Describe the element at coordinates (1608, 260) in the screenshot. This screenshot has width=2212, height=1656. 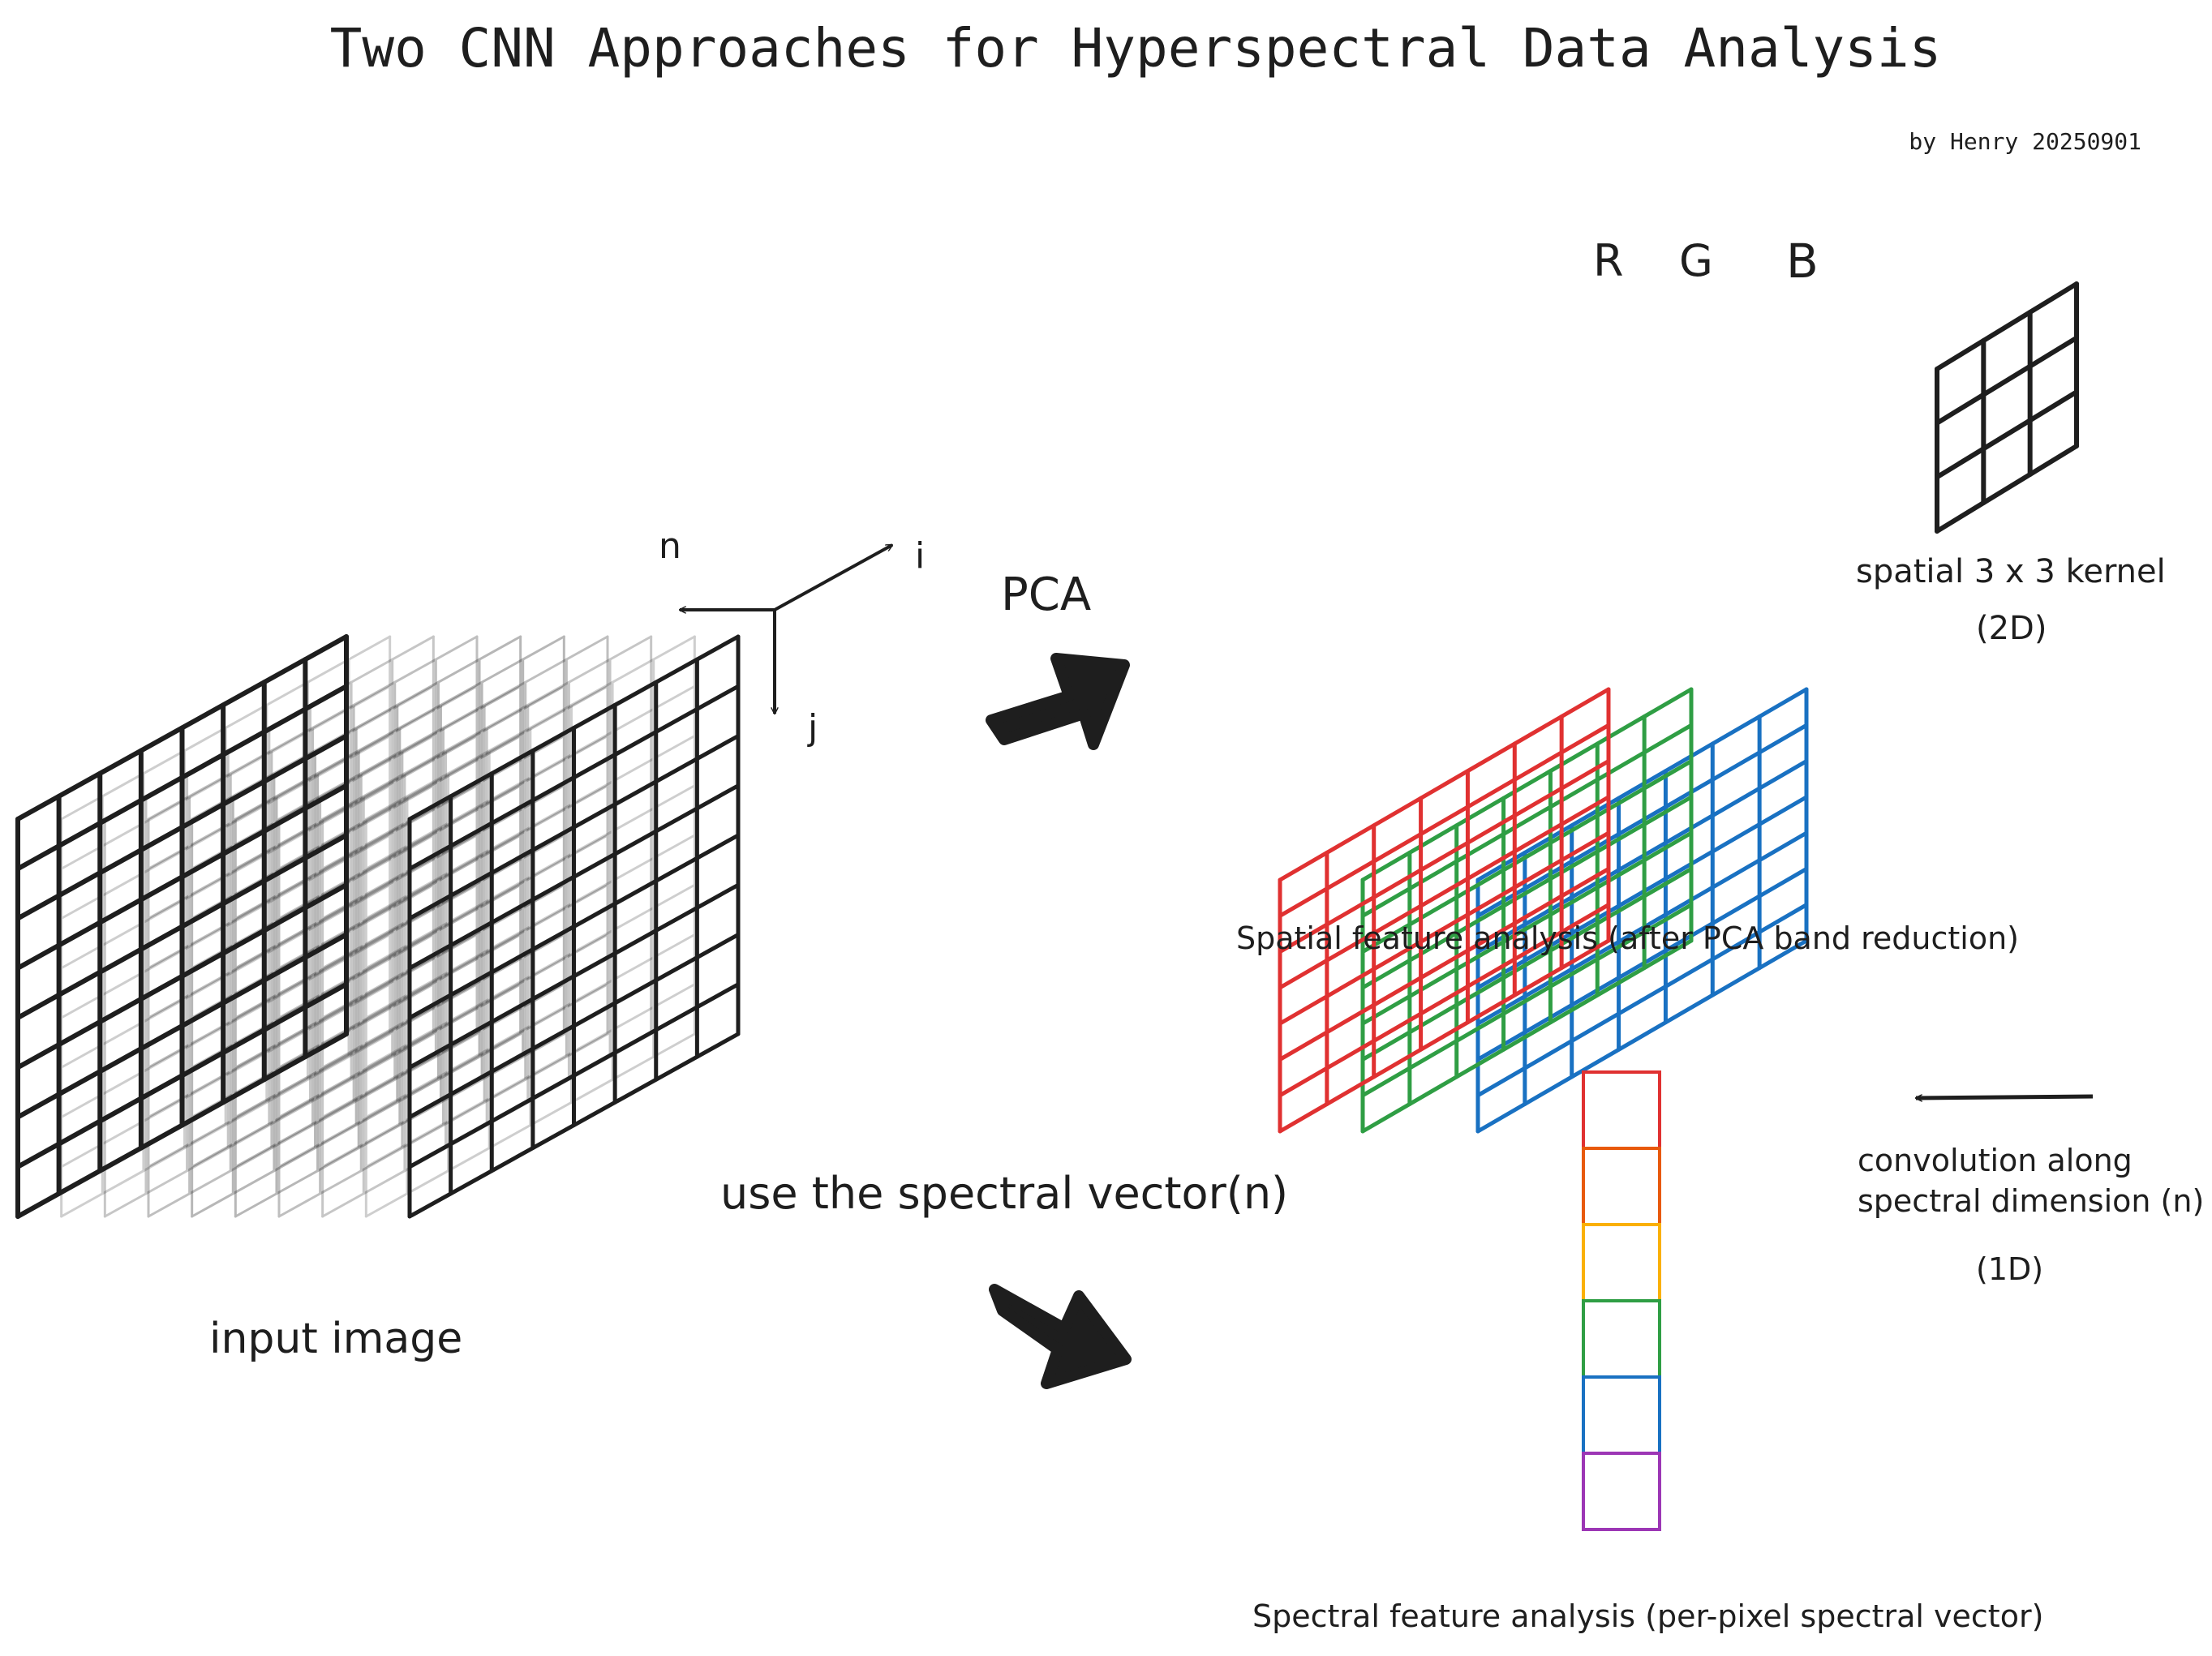
I see `r-label: R` at that location.